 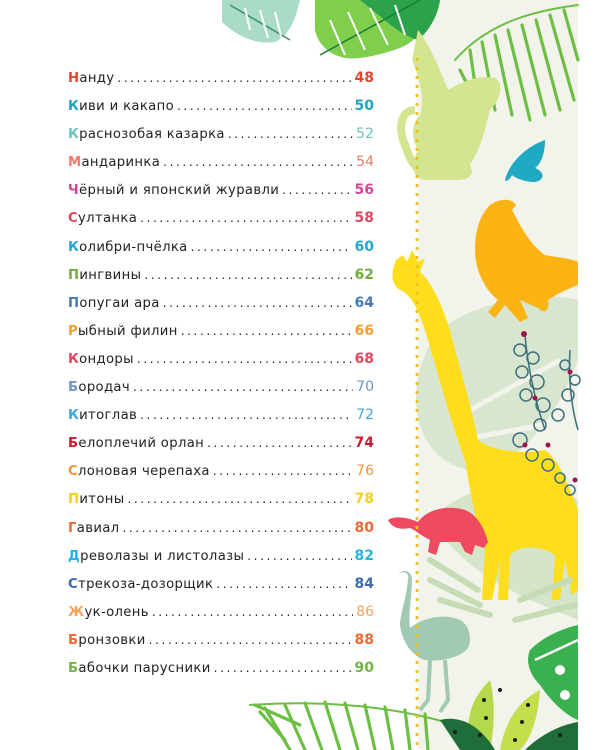 I want to click on toc-entry-initial: Г, so click(x=72, y=528).